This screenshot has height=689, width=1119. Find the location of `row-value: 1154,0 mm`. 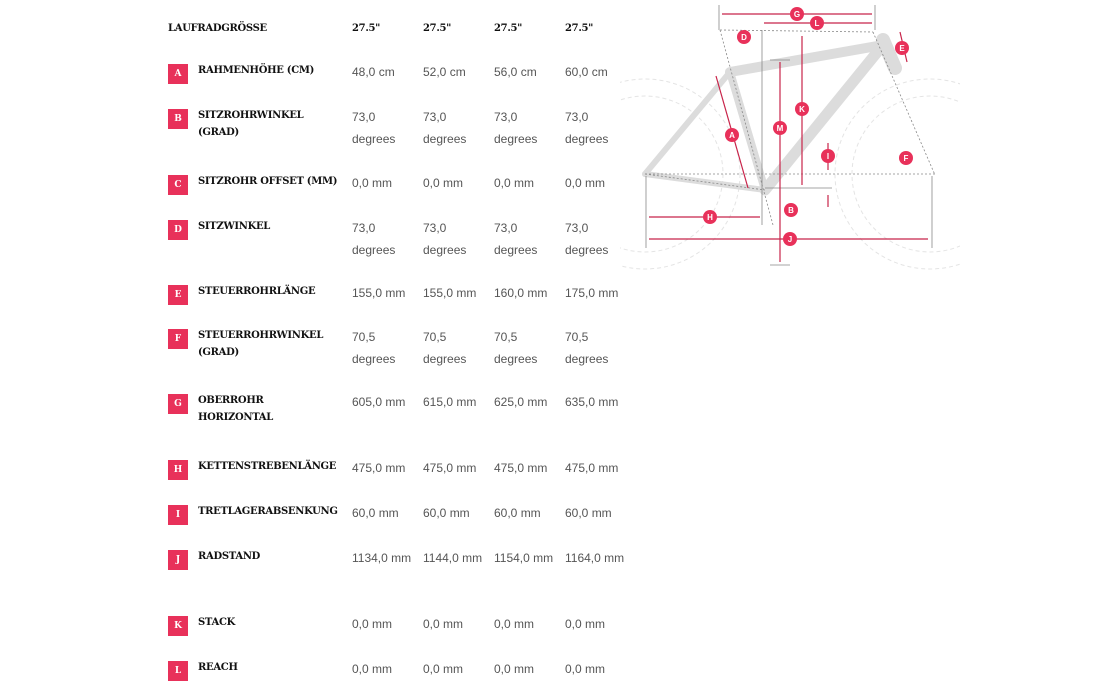

row-value: 1154,0 mm is located at coordinates (524, 558).